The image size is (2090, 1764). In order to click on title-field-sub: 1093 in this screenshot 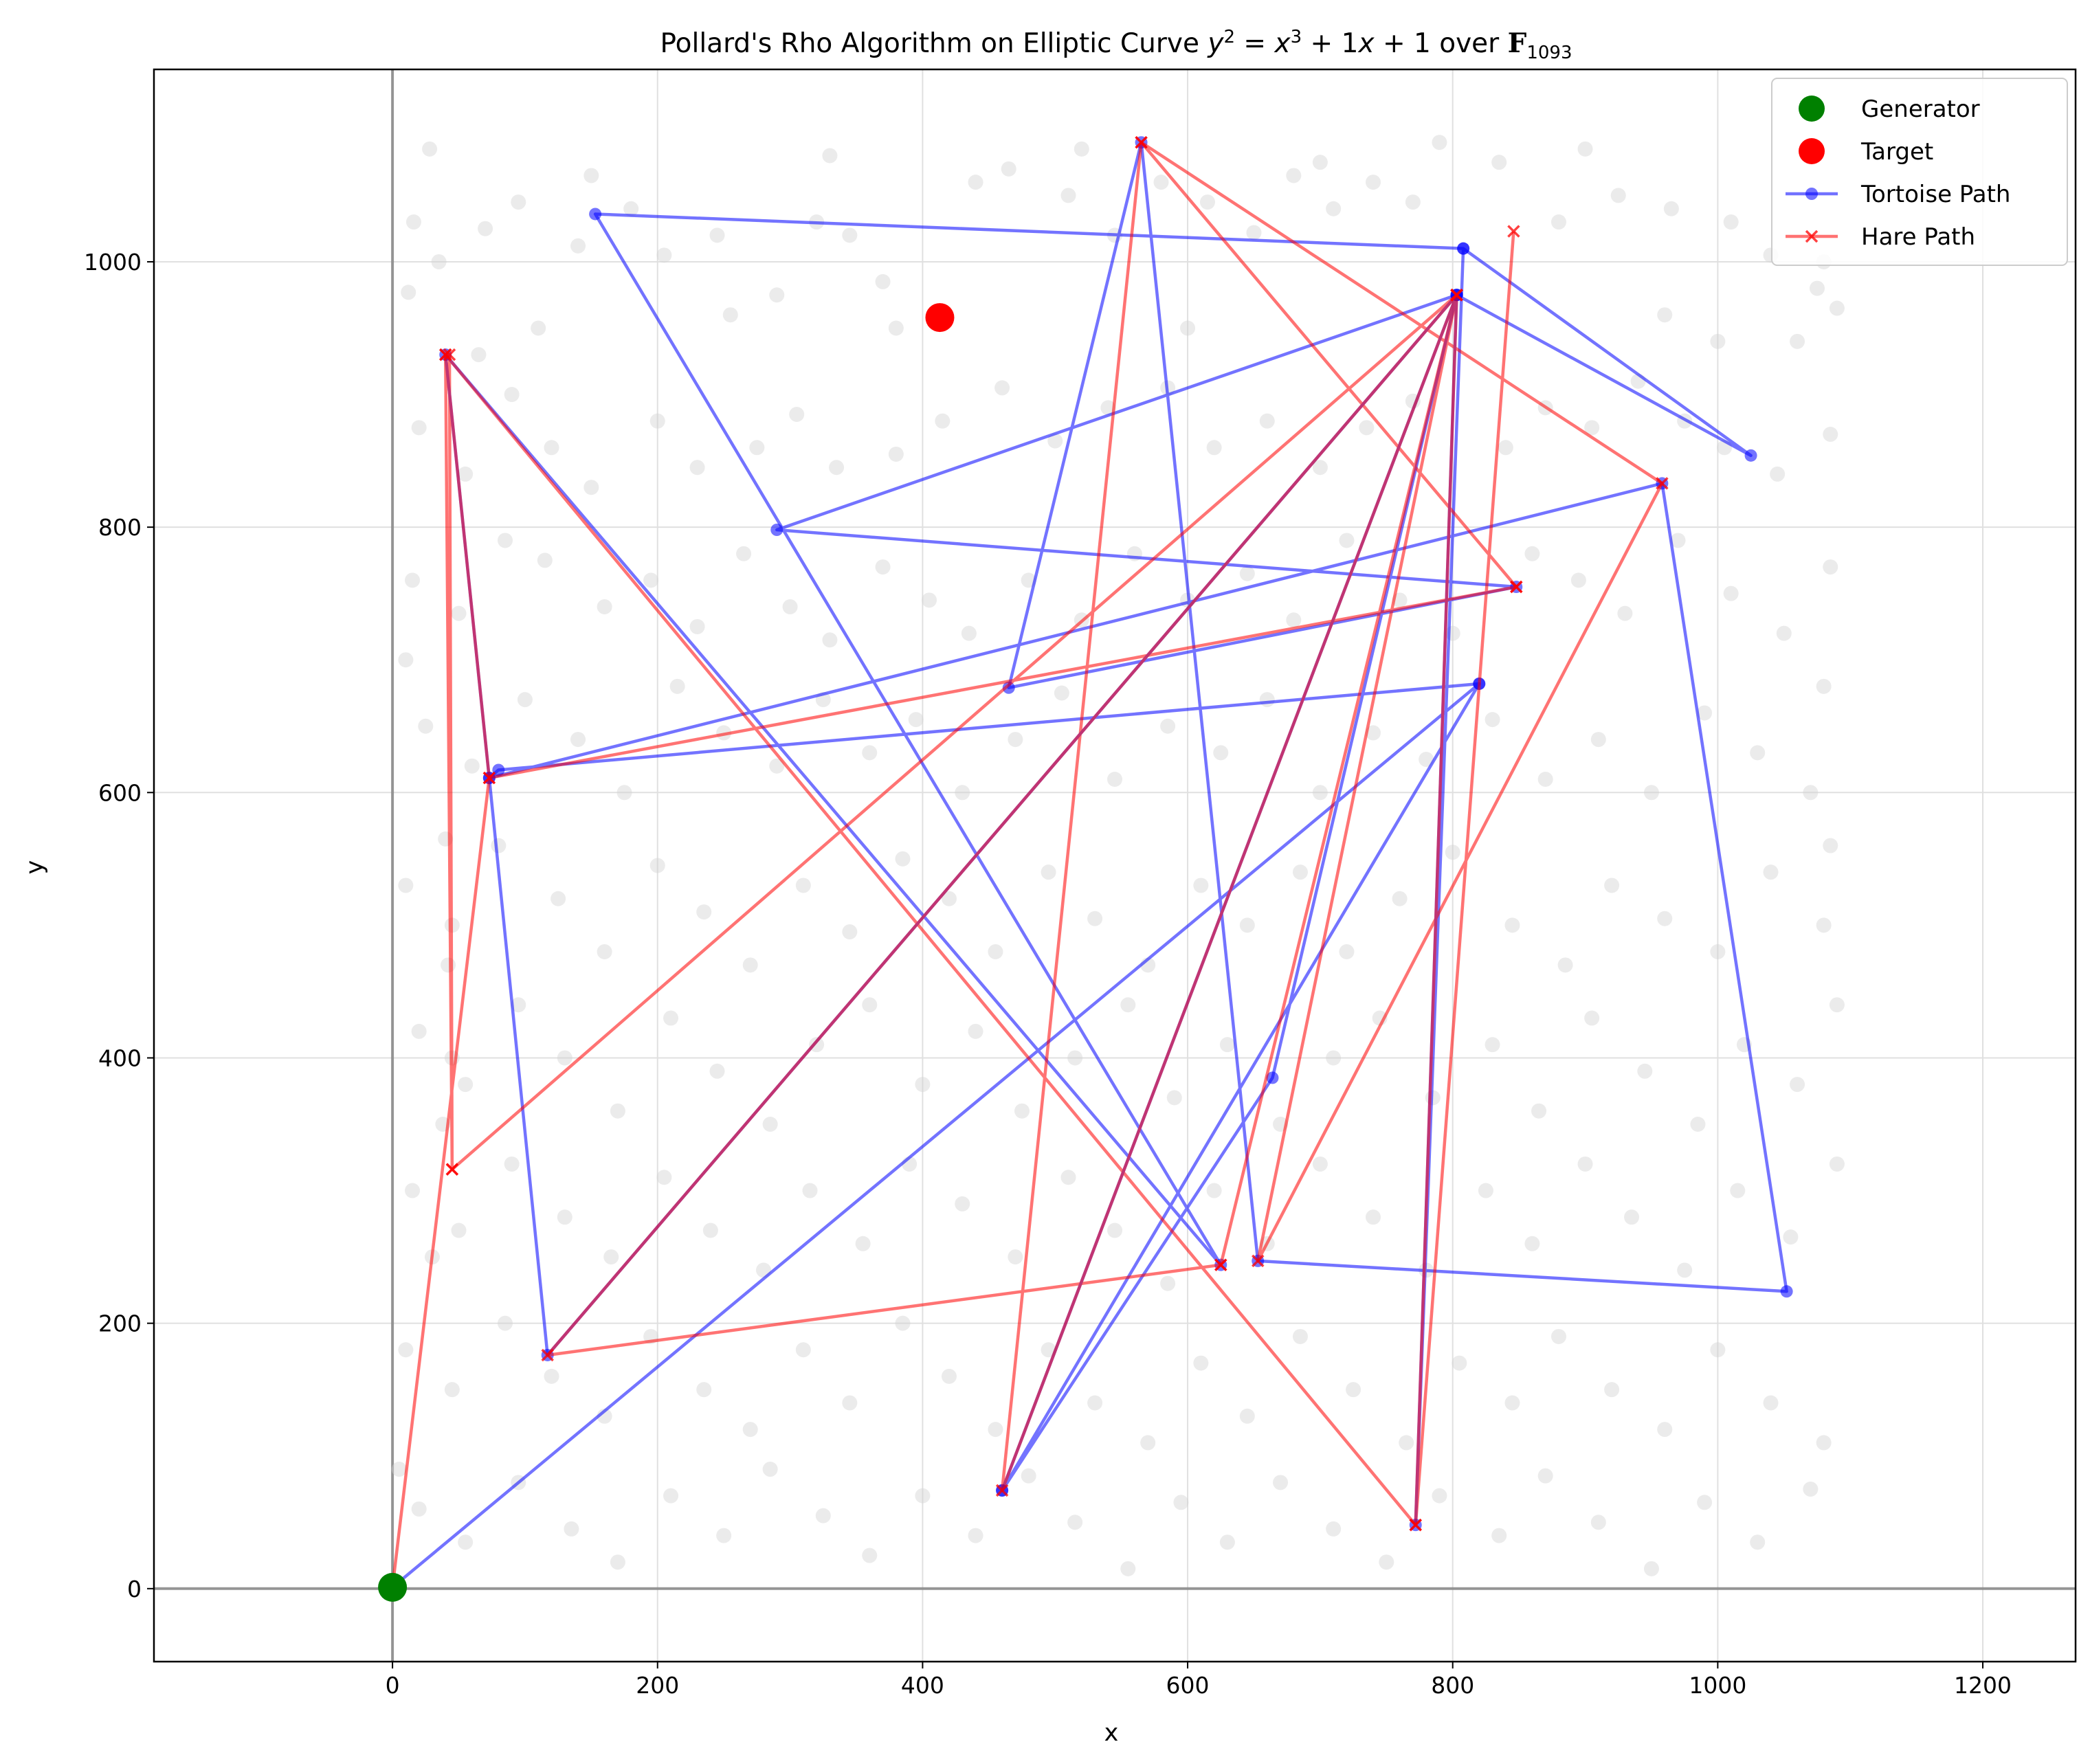, I will do `click(1549, 53)`.